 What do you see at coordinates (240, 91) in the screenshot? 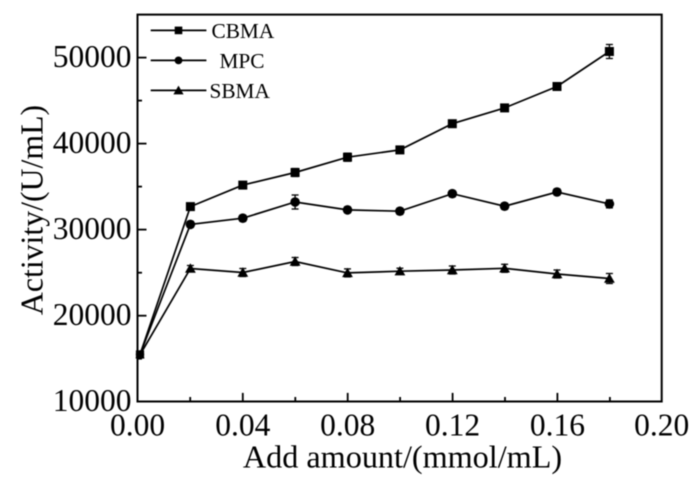
I see `svg-text: SBMA` at bounding box center [240, 91].